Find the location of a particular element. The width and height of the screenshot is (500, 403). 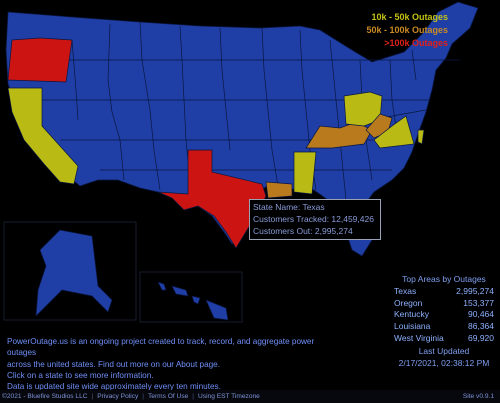

state-alaska is located at coordinates (74, 273).